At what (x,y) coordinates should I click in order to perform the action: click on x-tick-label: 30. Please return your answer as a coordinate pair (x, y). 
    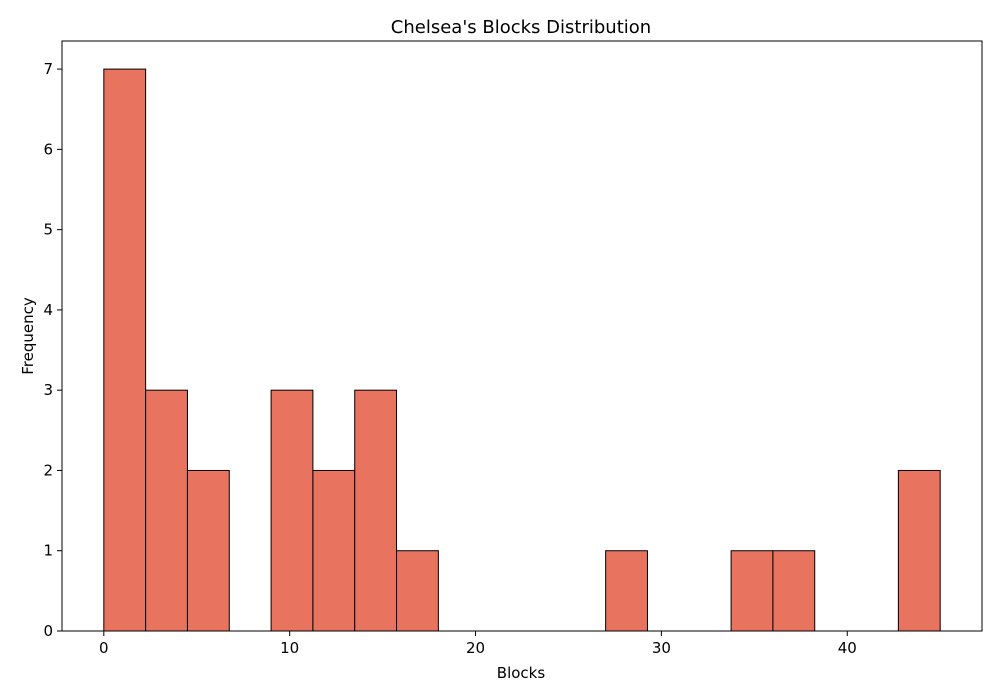
    Looking at the image, I should click on (661, 648).